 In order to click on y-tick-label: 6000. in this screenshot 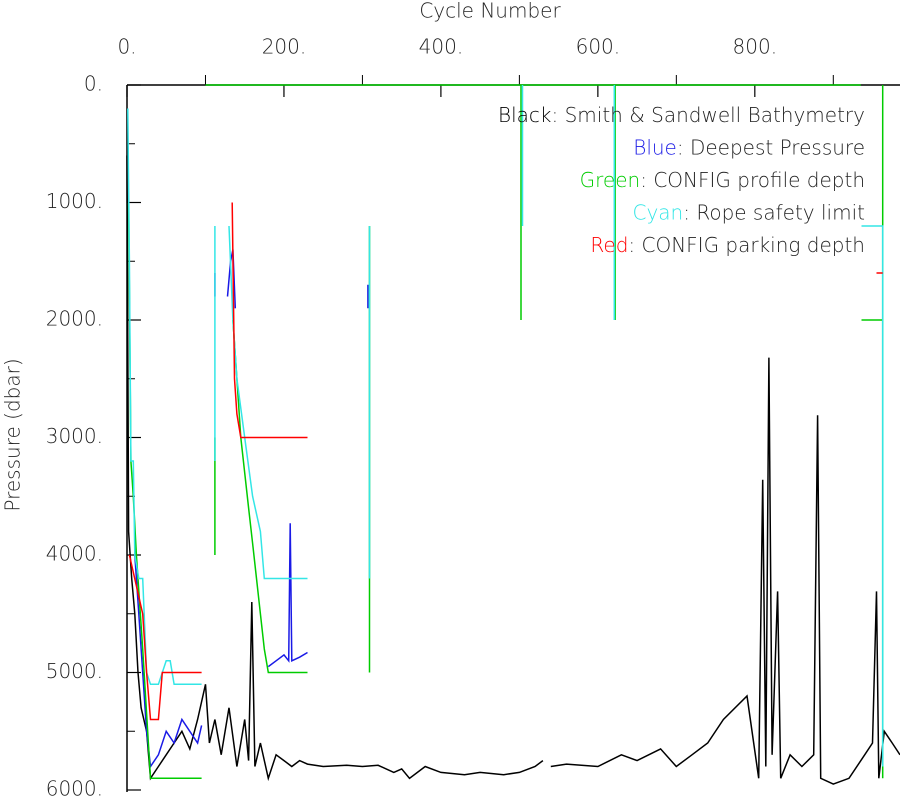, I will do `click(74, 789)`.